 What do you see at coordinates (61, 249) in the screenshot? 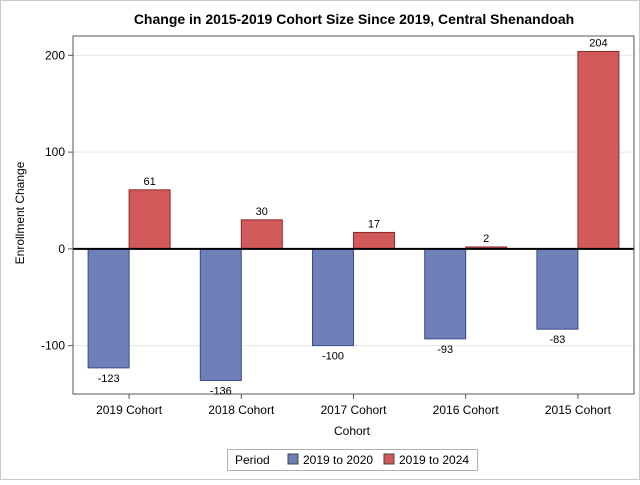
I see `y-tick-label: 0` at bounding box center [61, 249].